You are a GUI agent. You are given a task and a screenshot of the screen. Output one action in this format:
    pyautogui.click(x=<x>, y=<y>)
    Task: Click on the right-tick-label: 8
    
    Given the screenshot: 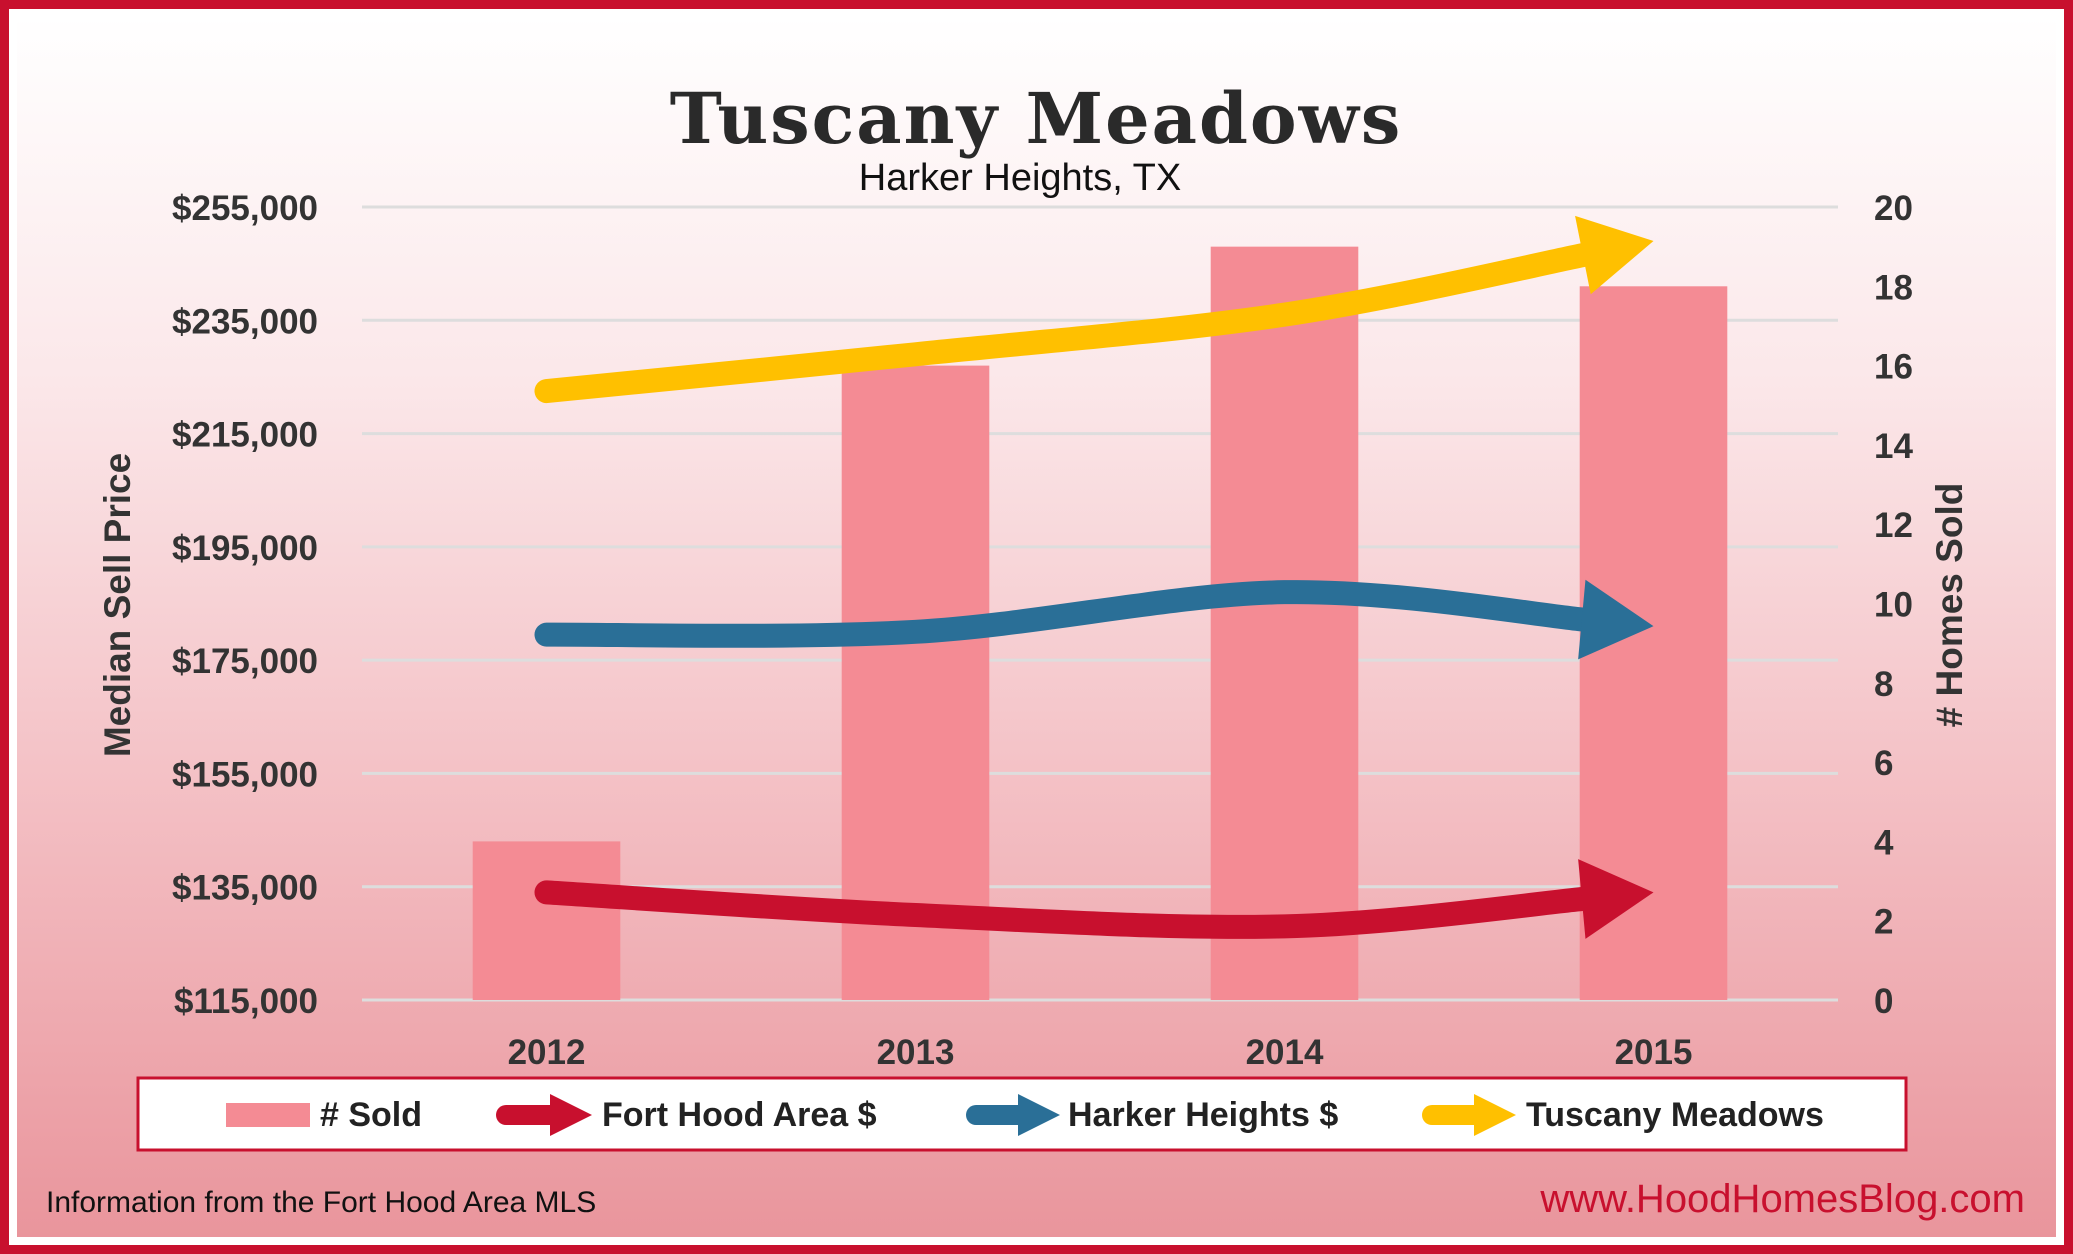 What is the action you would take?
    pyautogui.click(x=1883, y=684)
    